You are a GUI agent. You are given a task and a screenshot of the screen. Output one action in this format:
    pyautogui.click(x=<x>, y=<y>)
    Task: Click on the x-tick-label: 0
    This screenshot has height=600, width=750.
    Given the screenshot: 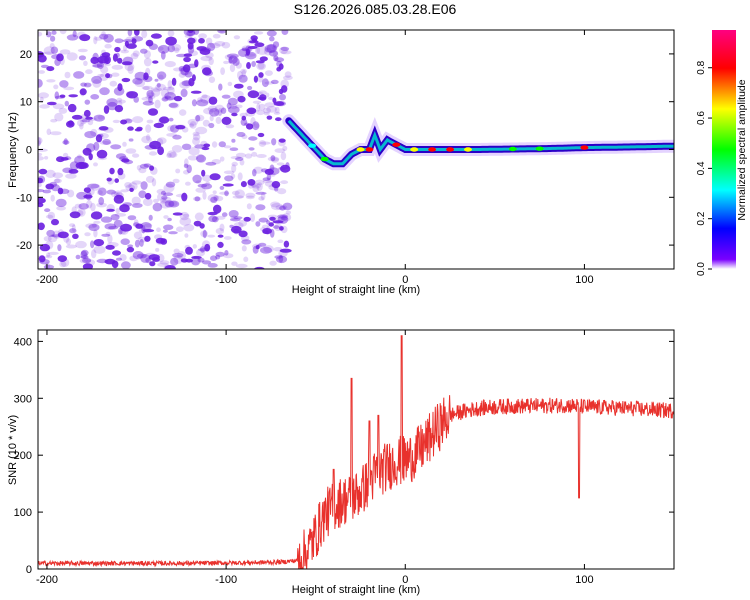 What is the action you would take?
    pyautogui.click(x=405, y=580)
    